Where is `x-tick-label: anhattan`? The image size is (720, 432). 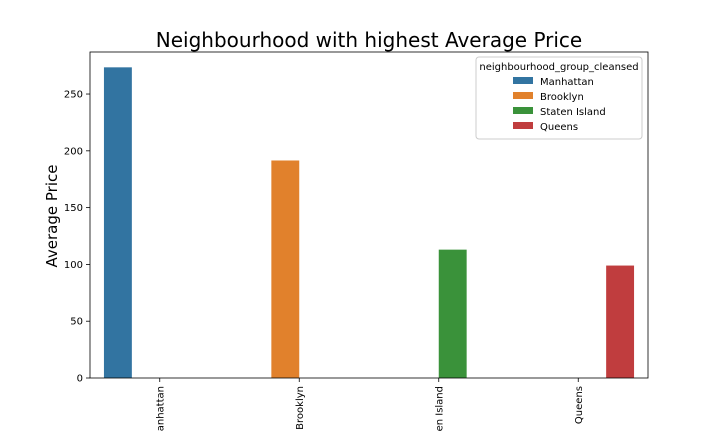 x-tick-label: anhattan is located at coordinates (160, 408).